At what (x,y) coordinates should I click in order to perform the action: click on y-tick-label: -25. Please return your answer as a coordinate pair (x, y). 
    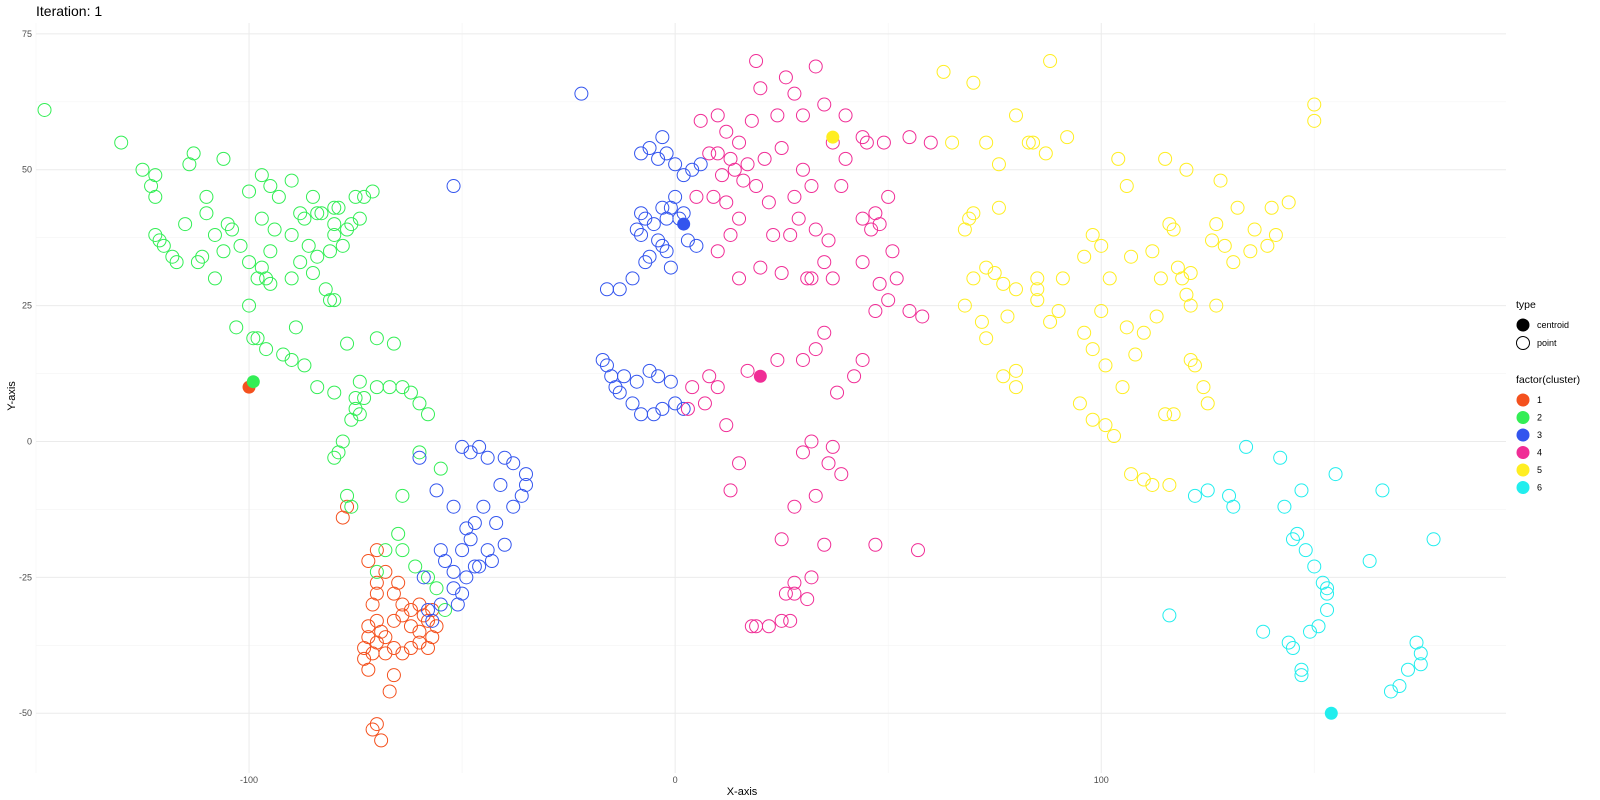
    Looking at the image, I should click on (25, 577).